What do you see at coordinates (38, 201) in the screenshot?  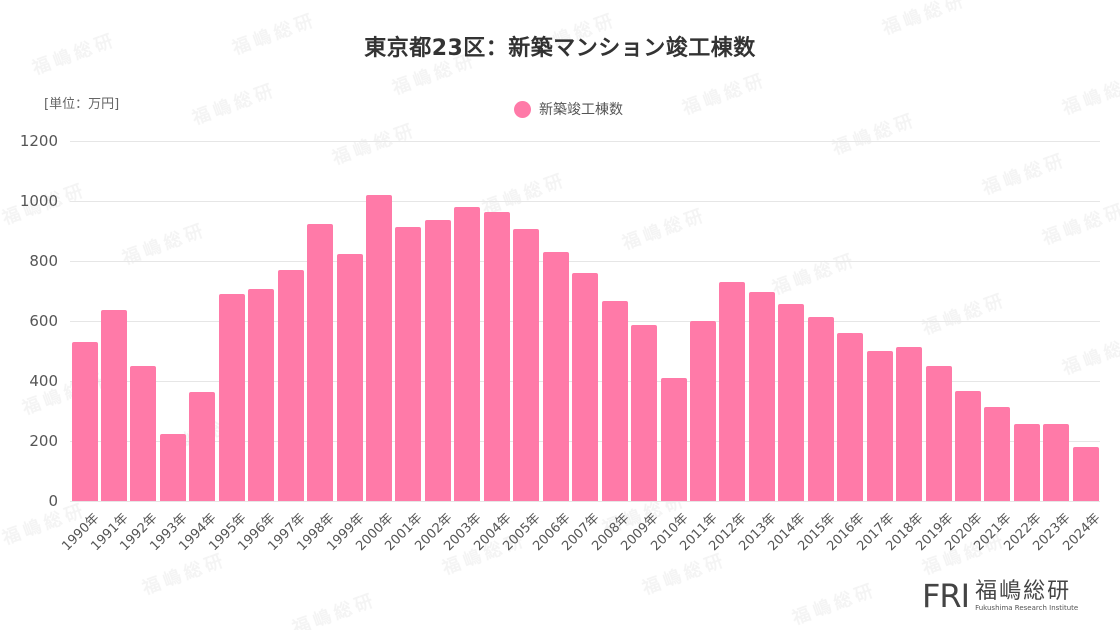 I see `y-tick-label: 1000` at bounding box center [38, 201].